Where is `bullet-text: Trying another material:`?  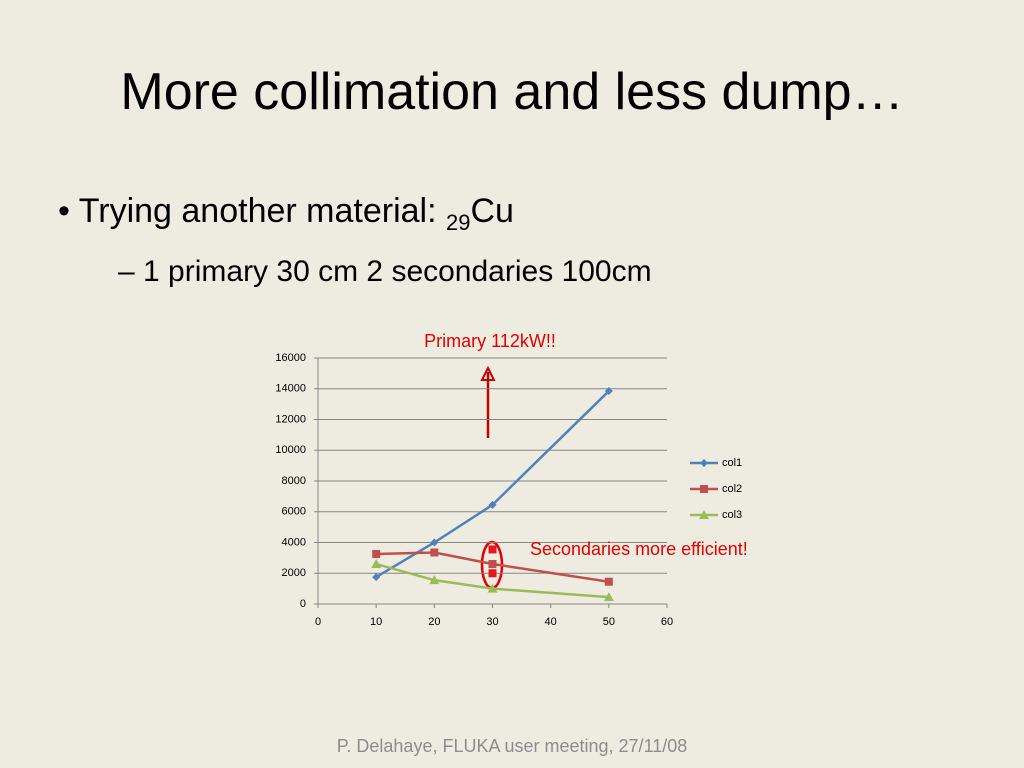
bullet-text: Trying another material: is located at coordinates (262, 211).